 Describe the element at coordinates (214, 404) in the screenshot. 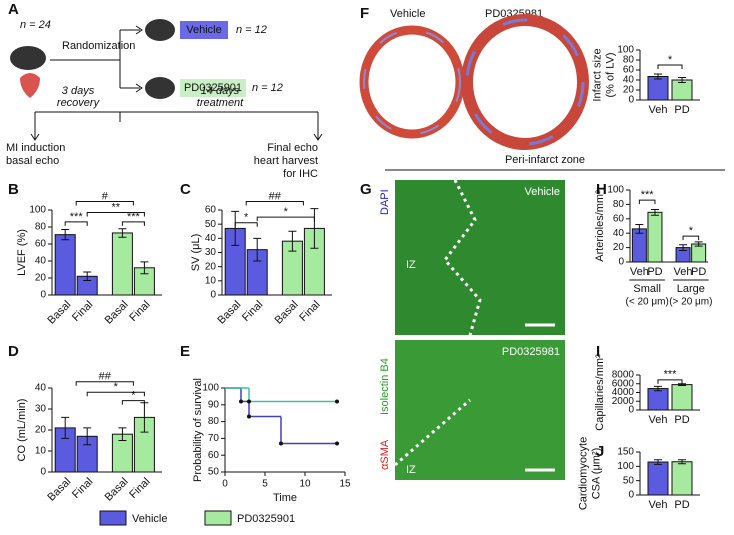

I see `y-tick-label: 90` at that location.